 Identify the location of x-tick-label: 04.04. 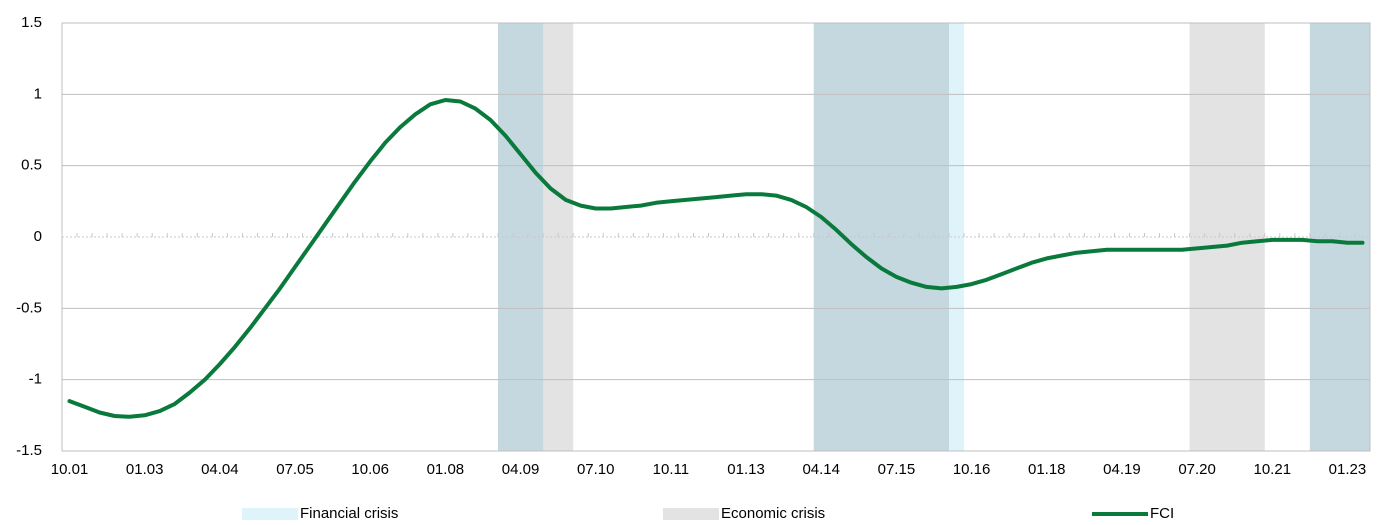
(220, 469).